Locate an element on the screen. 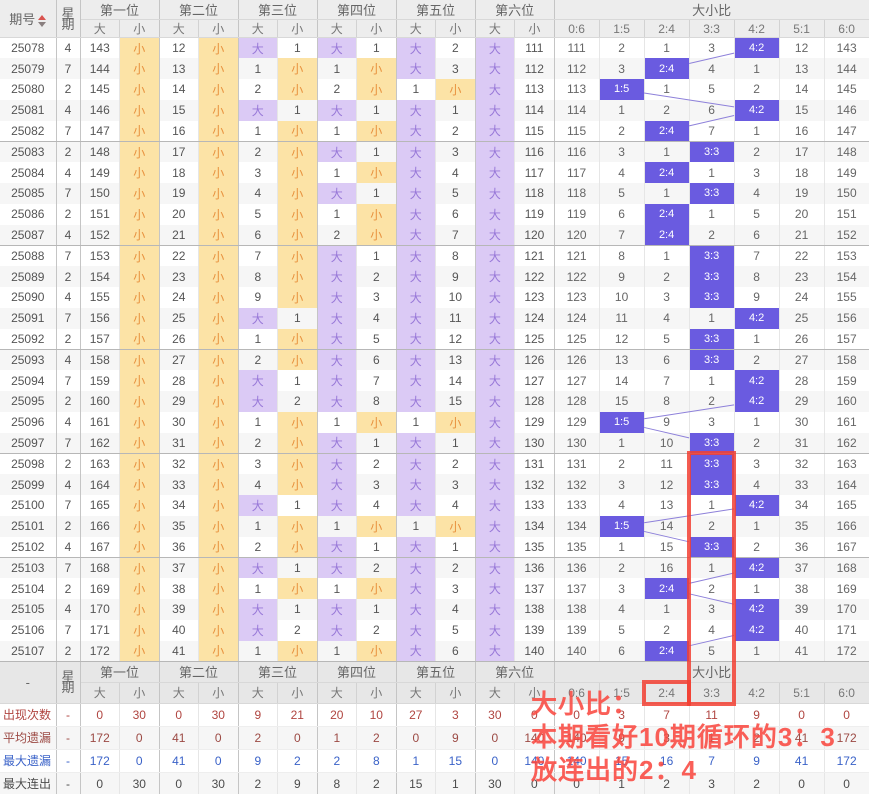 This screenshot has height=794, width=869. issue-column-header: 期号 is located at coordinates (28, 19).